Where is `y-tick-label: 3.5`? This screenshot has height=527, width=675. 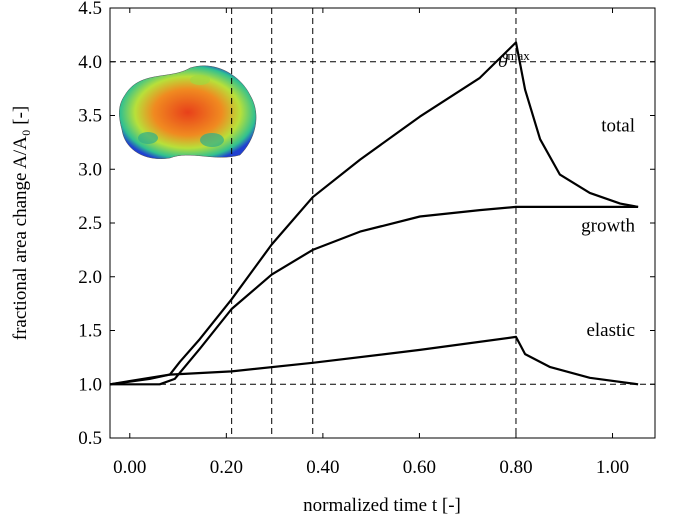 y-tick-label: 3.5 is located at coordinates (90, 116).